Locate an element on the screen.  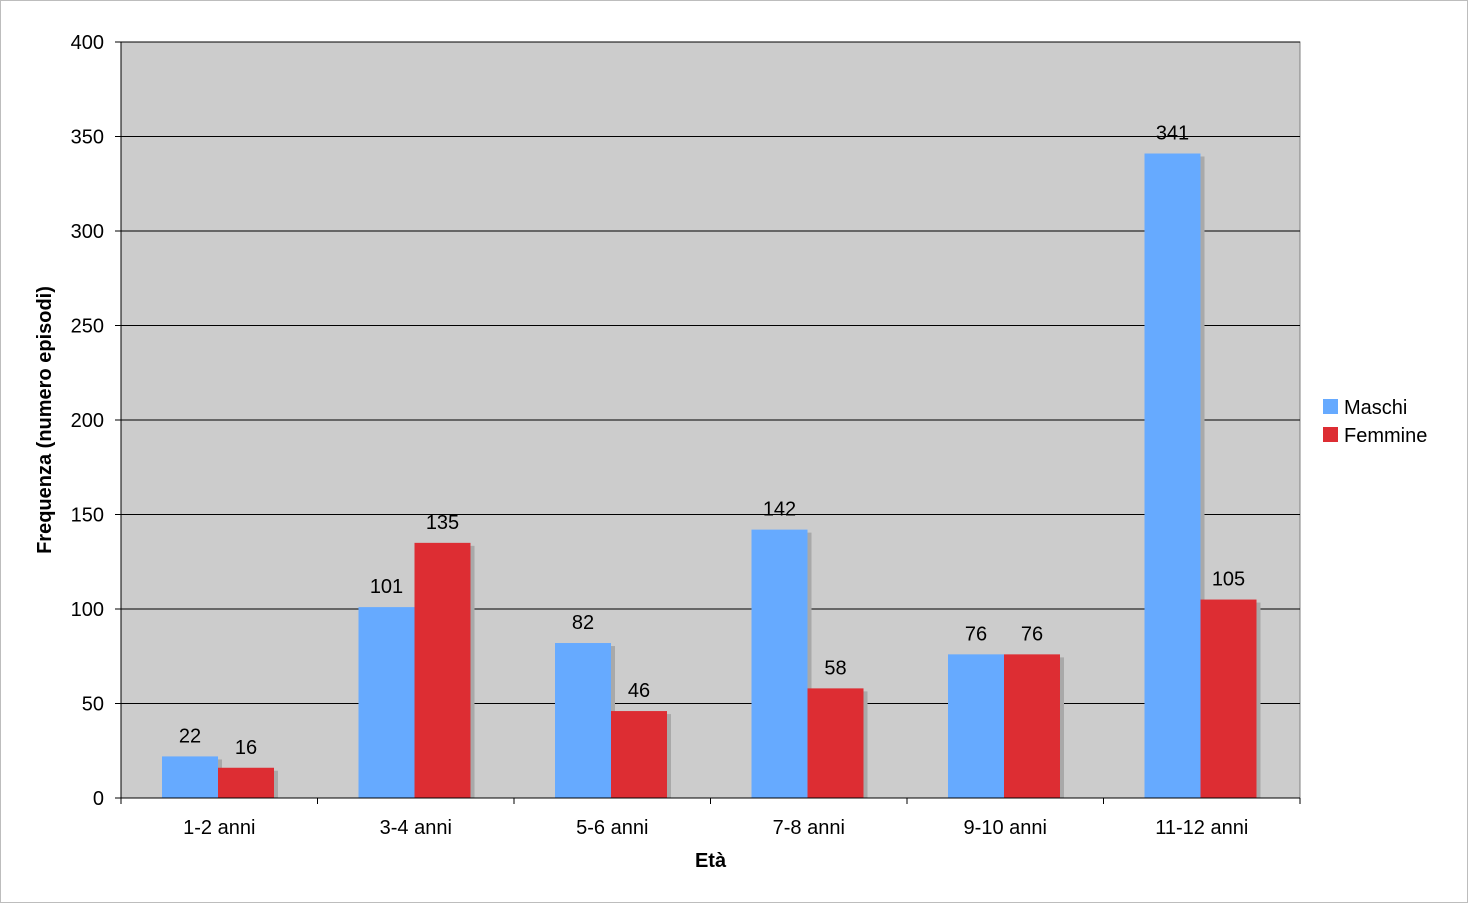
data-label: 22 is located at coordinates (190, 736).